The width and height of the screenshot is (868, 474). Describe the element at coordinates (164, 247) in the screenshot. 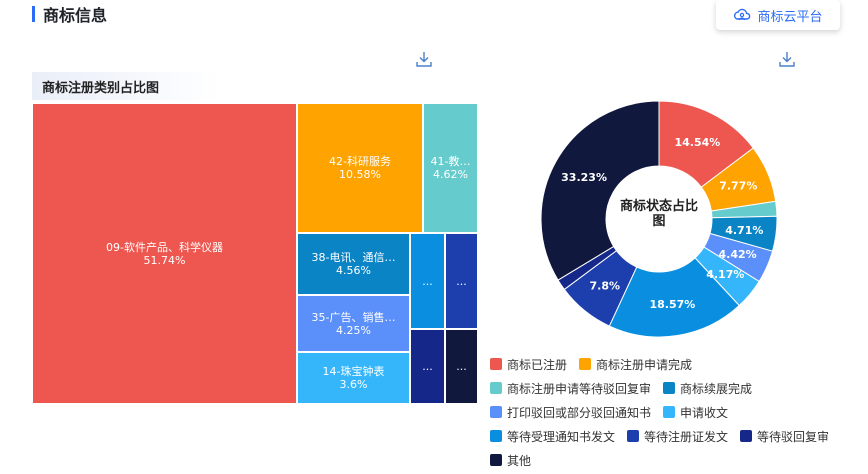

I see `tile-label: 09-软件产品、科学仪器` at that location.